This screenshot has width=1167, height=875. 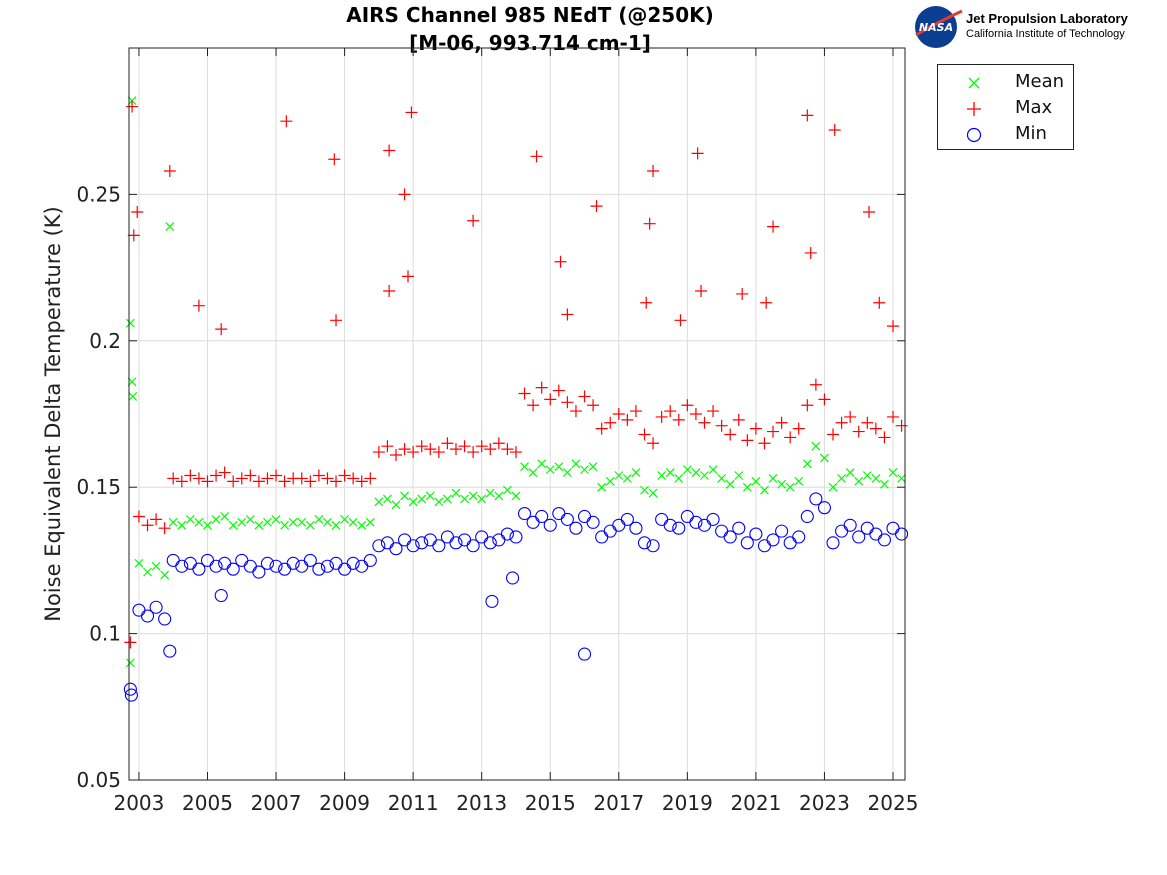 What do you see at coordinates (276, 803) in the screenshot?
I see `x-tick-label: 2007` at bounding box center [276, 803].